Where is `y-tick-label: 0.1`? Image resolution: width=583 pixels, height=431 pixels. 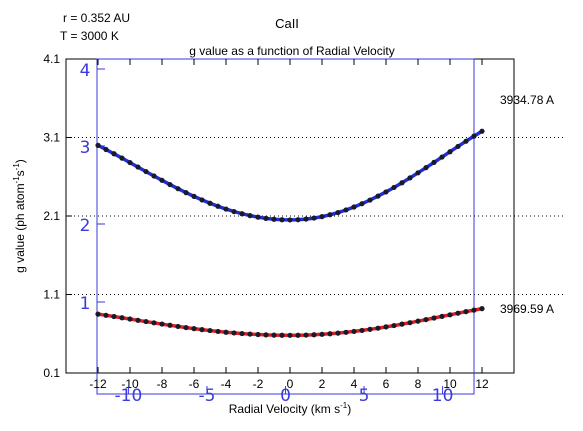 y-tick-label: 0.1 is located at coordinates (51, 373).